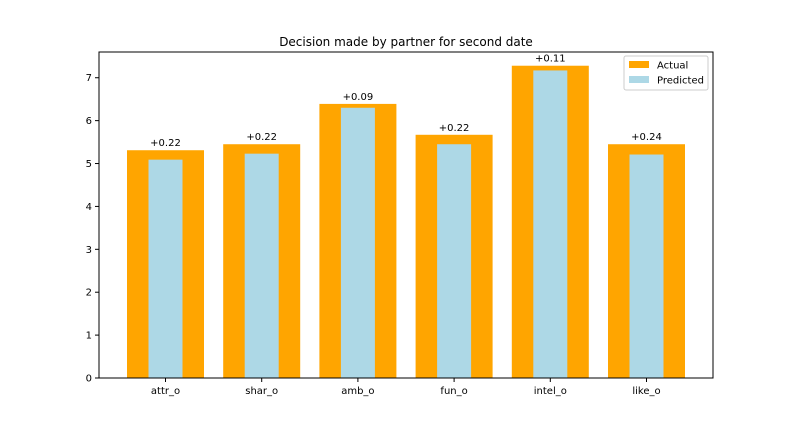 The width and height of the screenshot is (792, 436). What do you see at coordinates (92, 229) in the screenshot?
I see `y-axis: 0 1 2 3 4 5 6 7` at bounding box center [92, 229].